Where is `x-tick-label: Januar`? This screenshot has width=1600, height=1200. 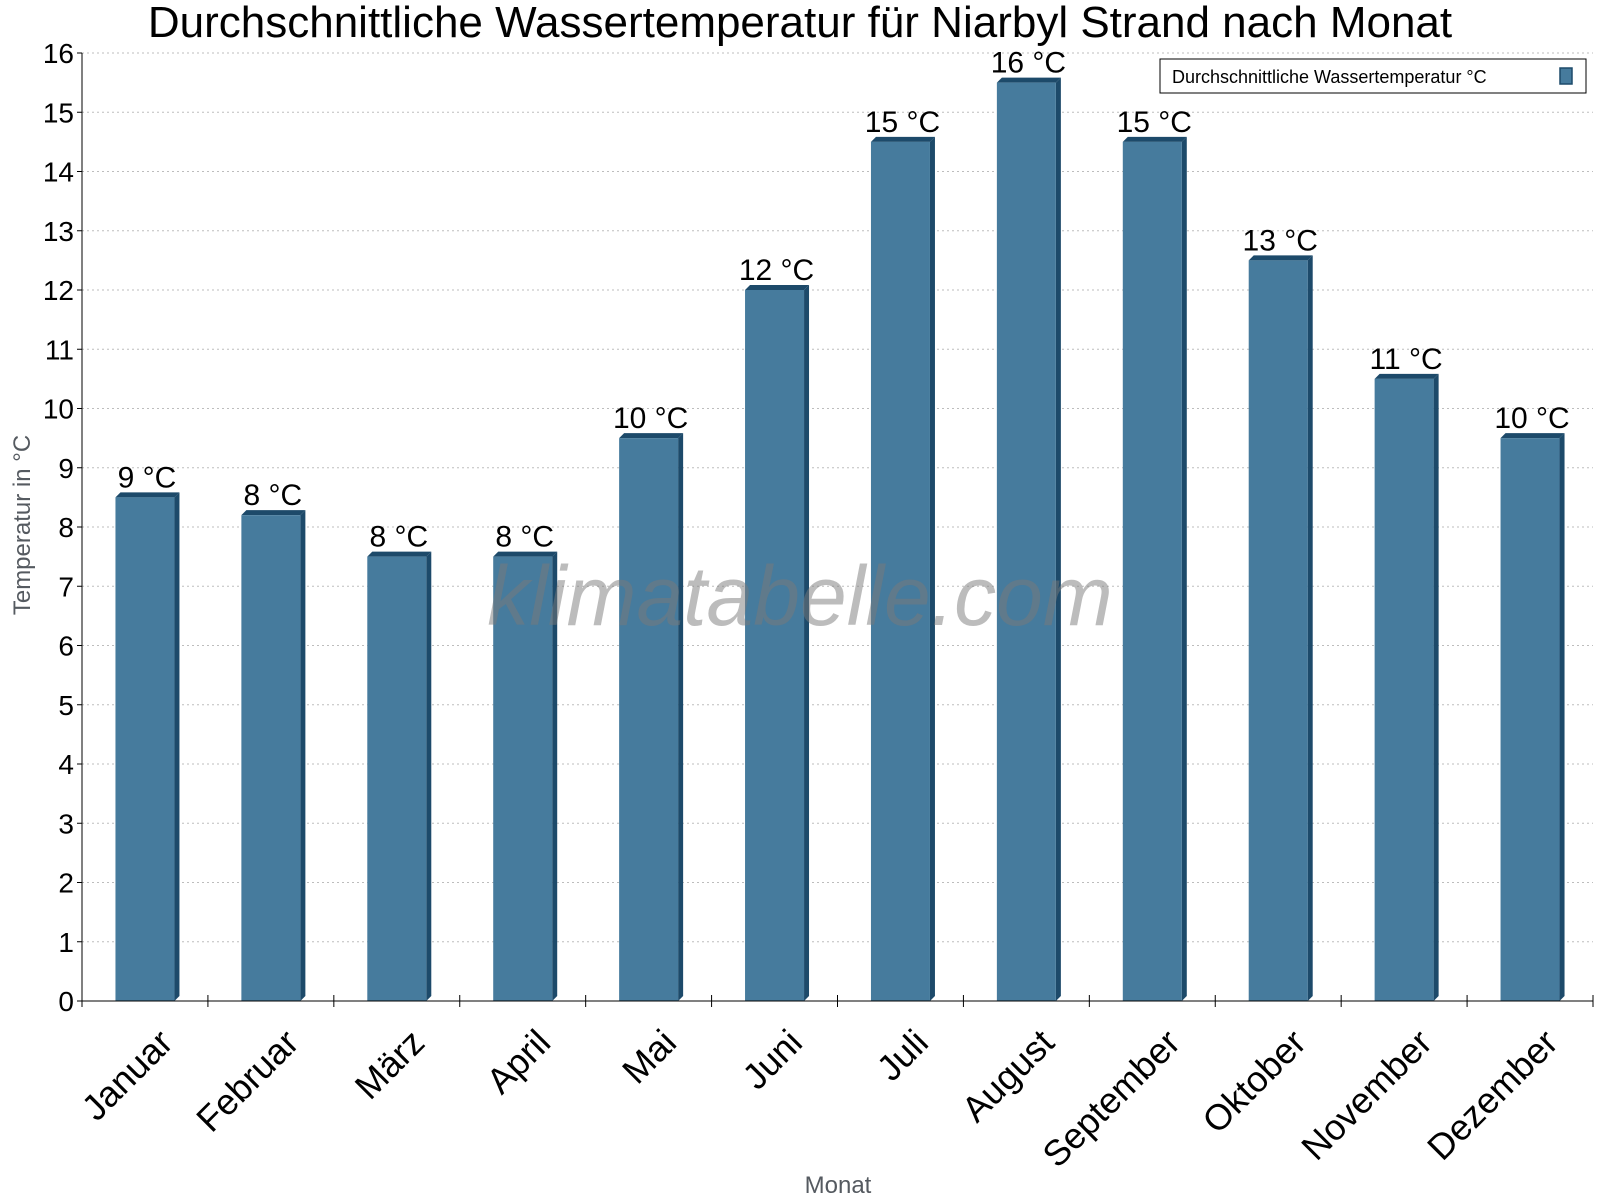 x-tick-label: Januar is located at coordinates (127, 1074).